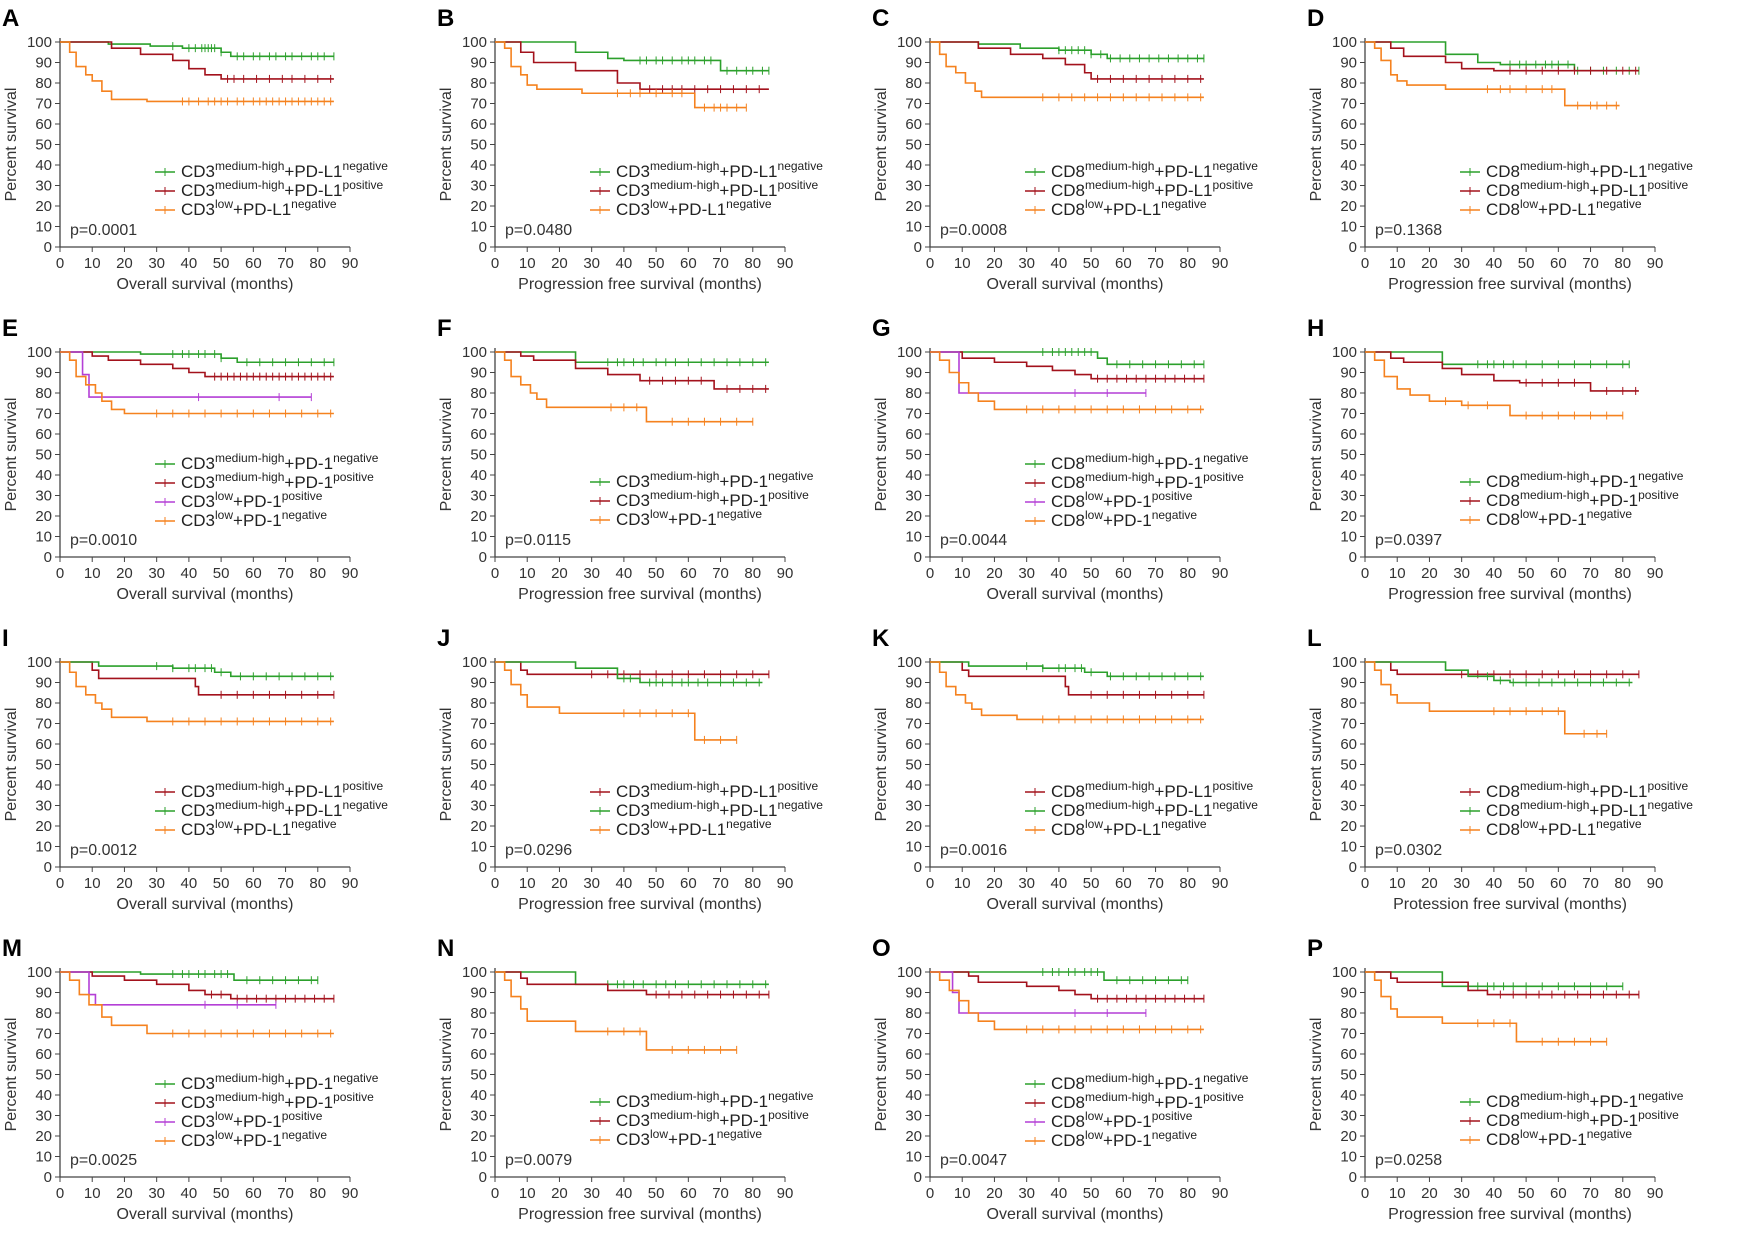 The width and height of the screenshot is (1743, 1254). What do you see at coordinates (1408, 230) in the screenshot?
I see `p-value: p=0.1368` at bounding box center [1408, 230].